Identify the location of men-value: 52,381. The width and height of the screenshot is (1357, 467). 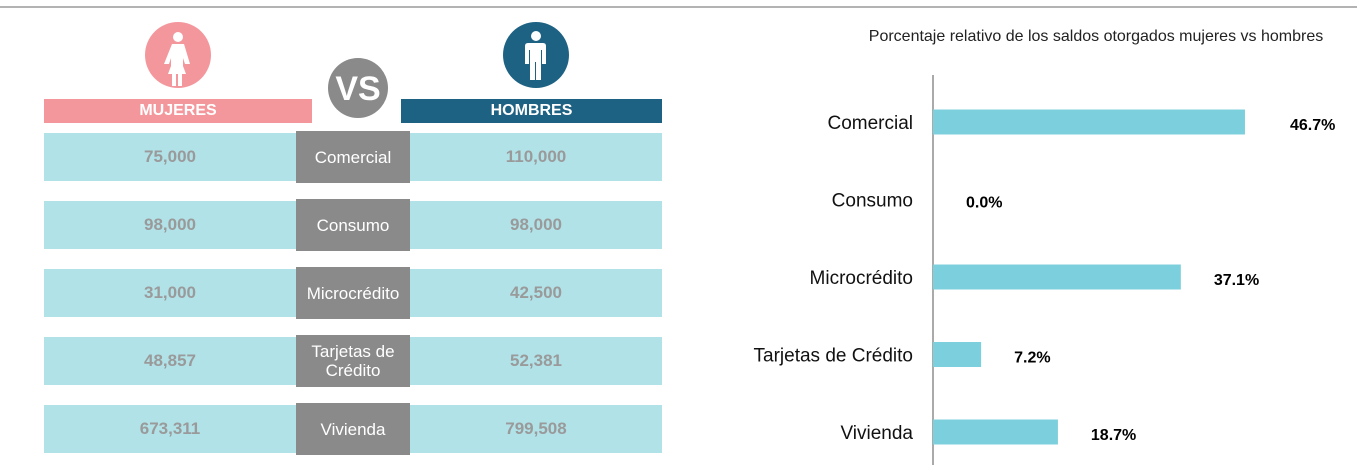
(536, 360).